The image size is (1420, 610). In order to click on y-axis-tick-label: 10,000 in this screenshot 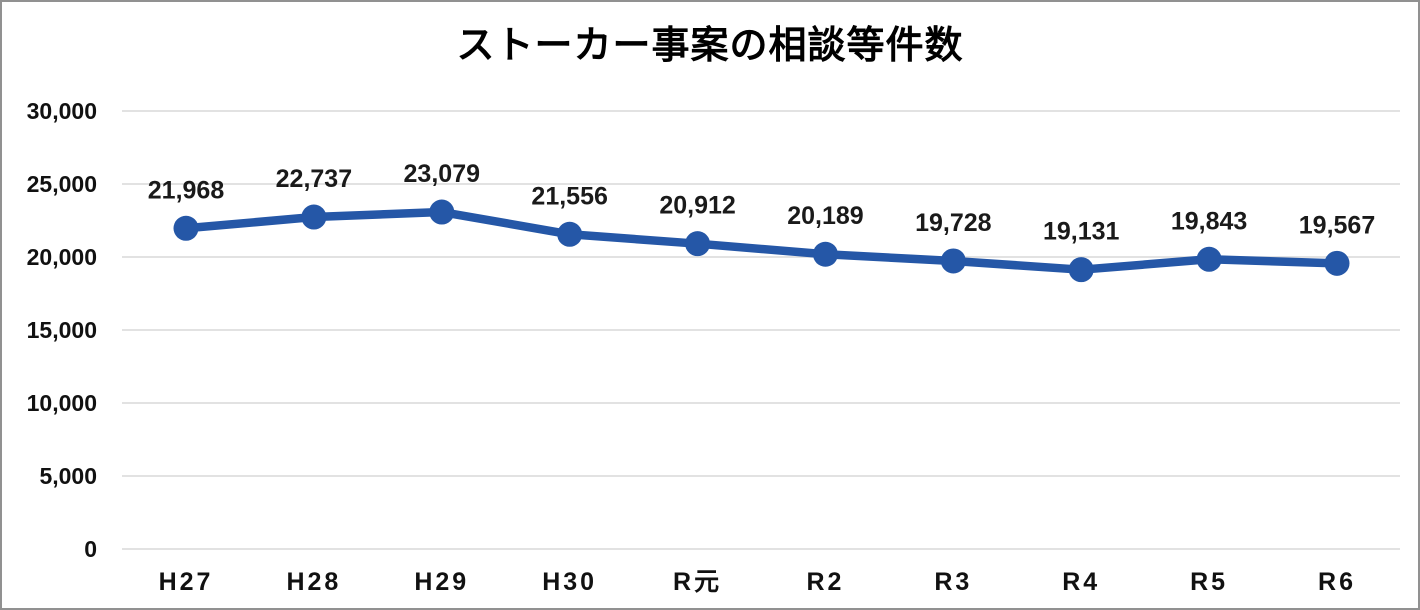, I will do `click(62, 403)`.